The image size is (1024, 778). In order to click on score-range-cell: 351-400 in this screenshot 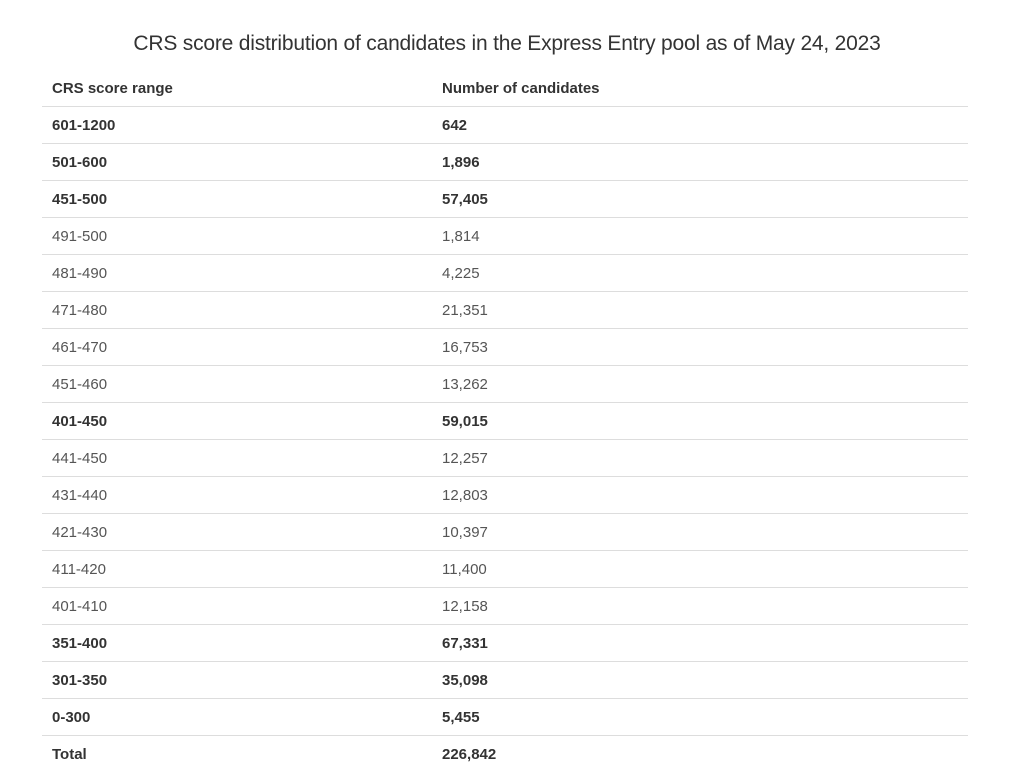, I will do `click(237, 643)`.